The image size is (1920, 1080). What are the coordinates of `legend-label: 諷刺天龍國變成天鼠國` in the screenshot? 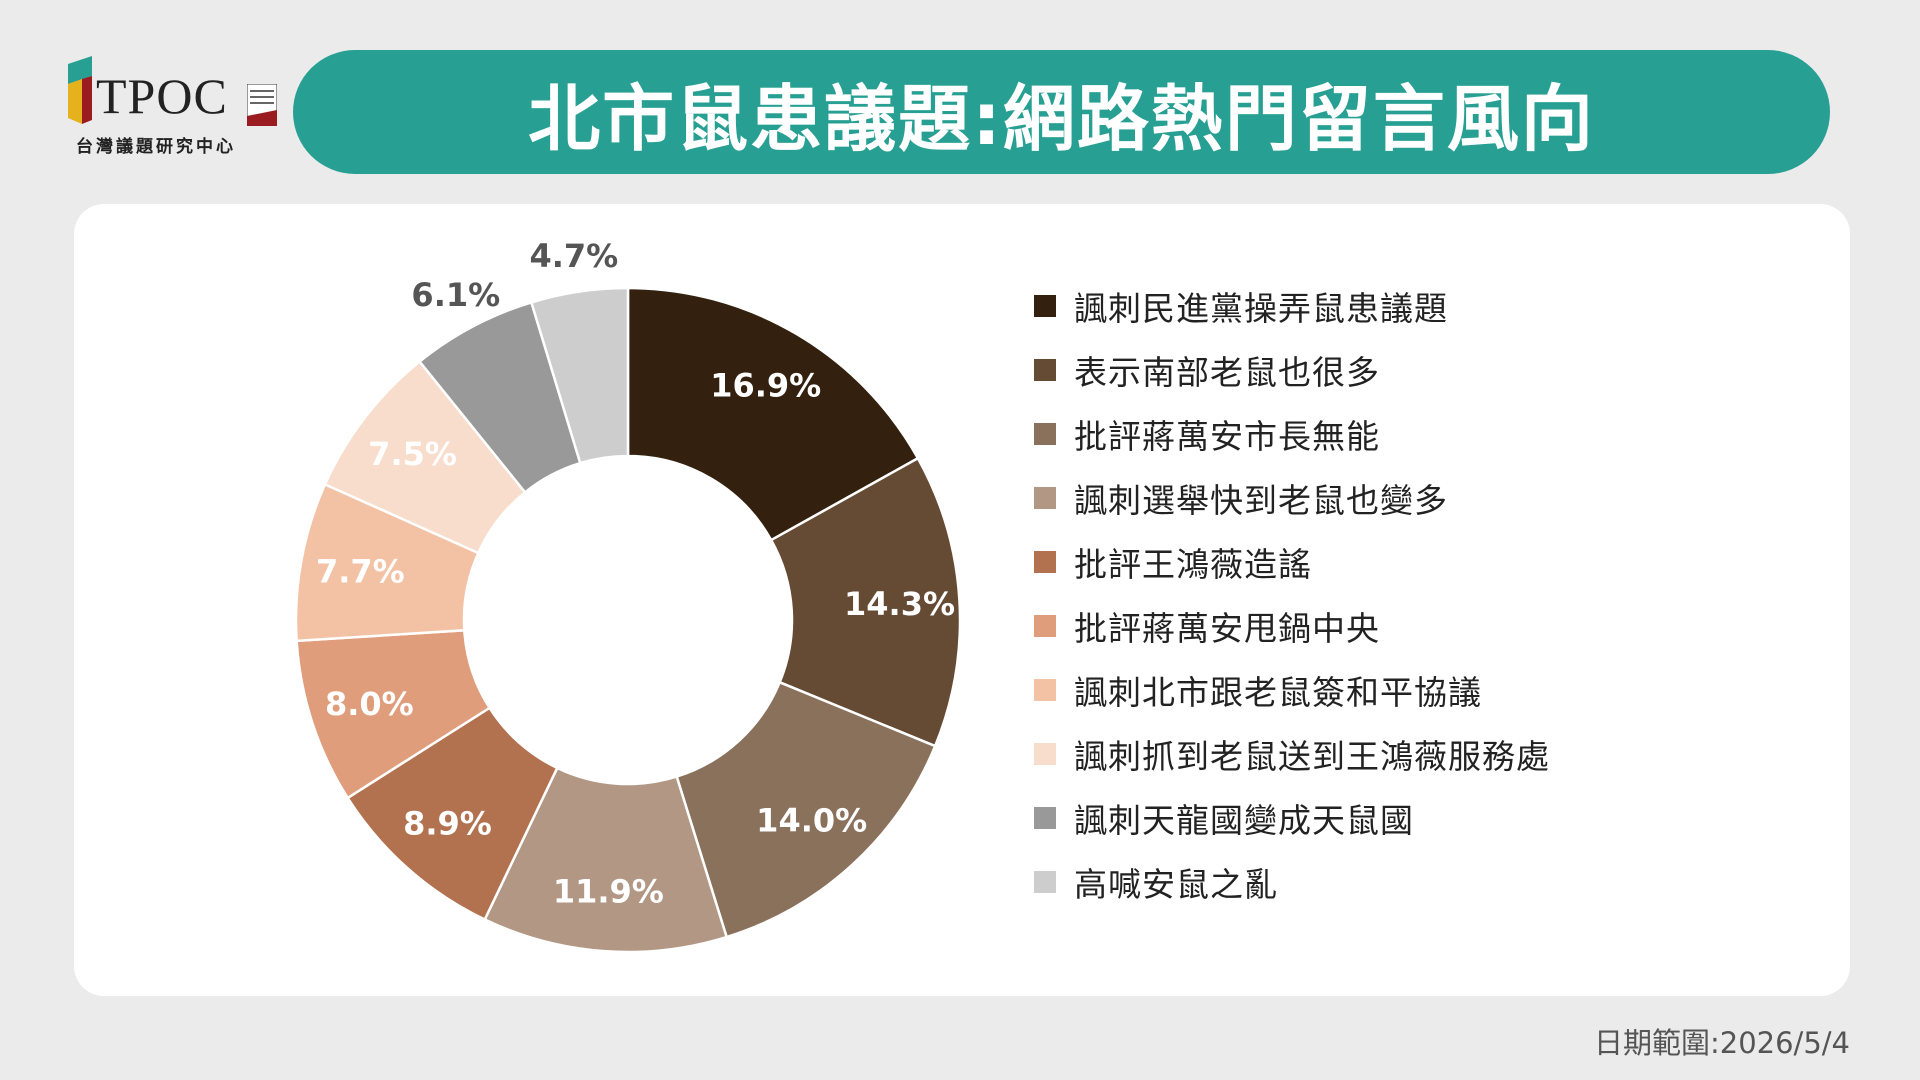 It's located at (1244, 820).